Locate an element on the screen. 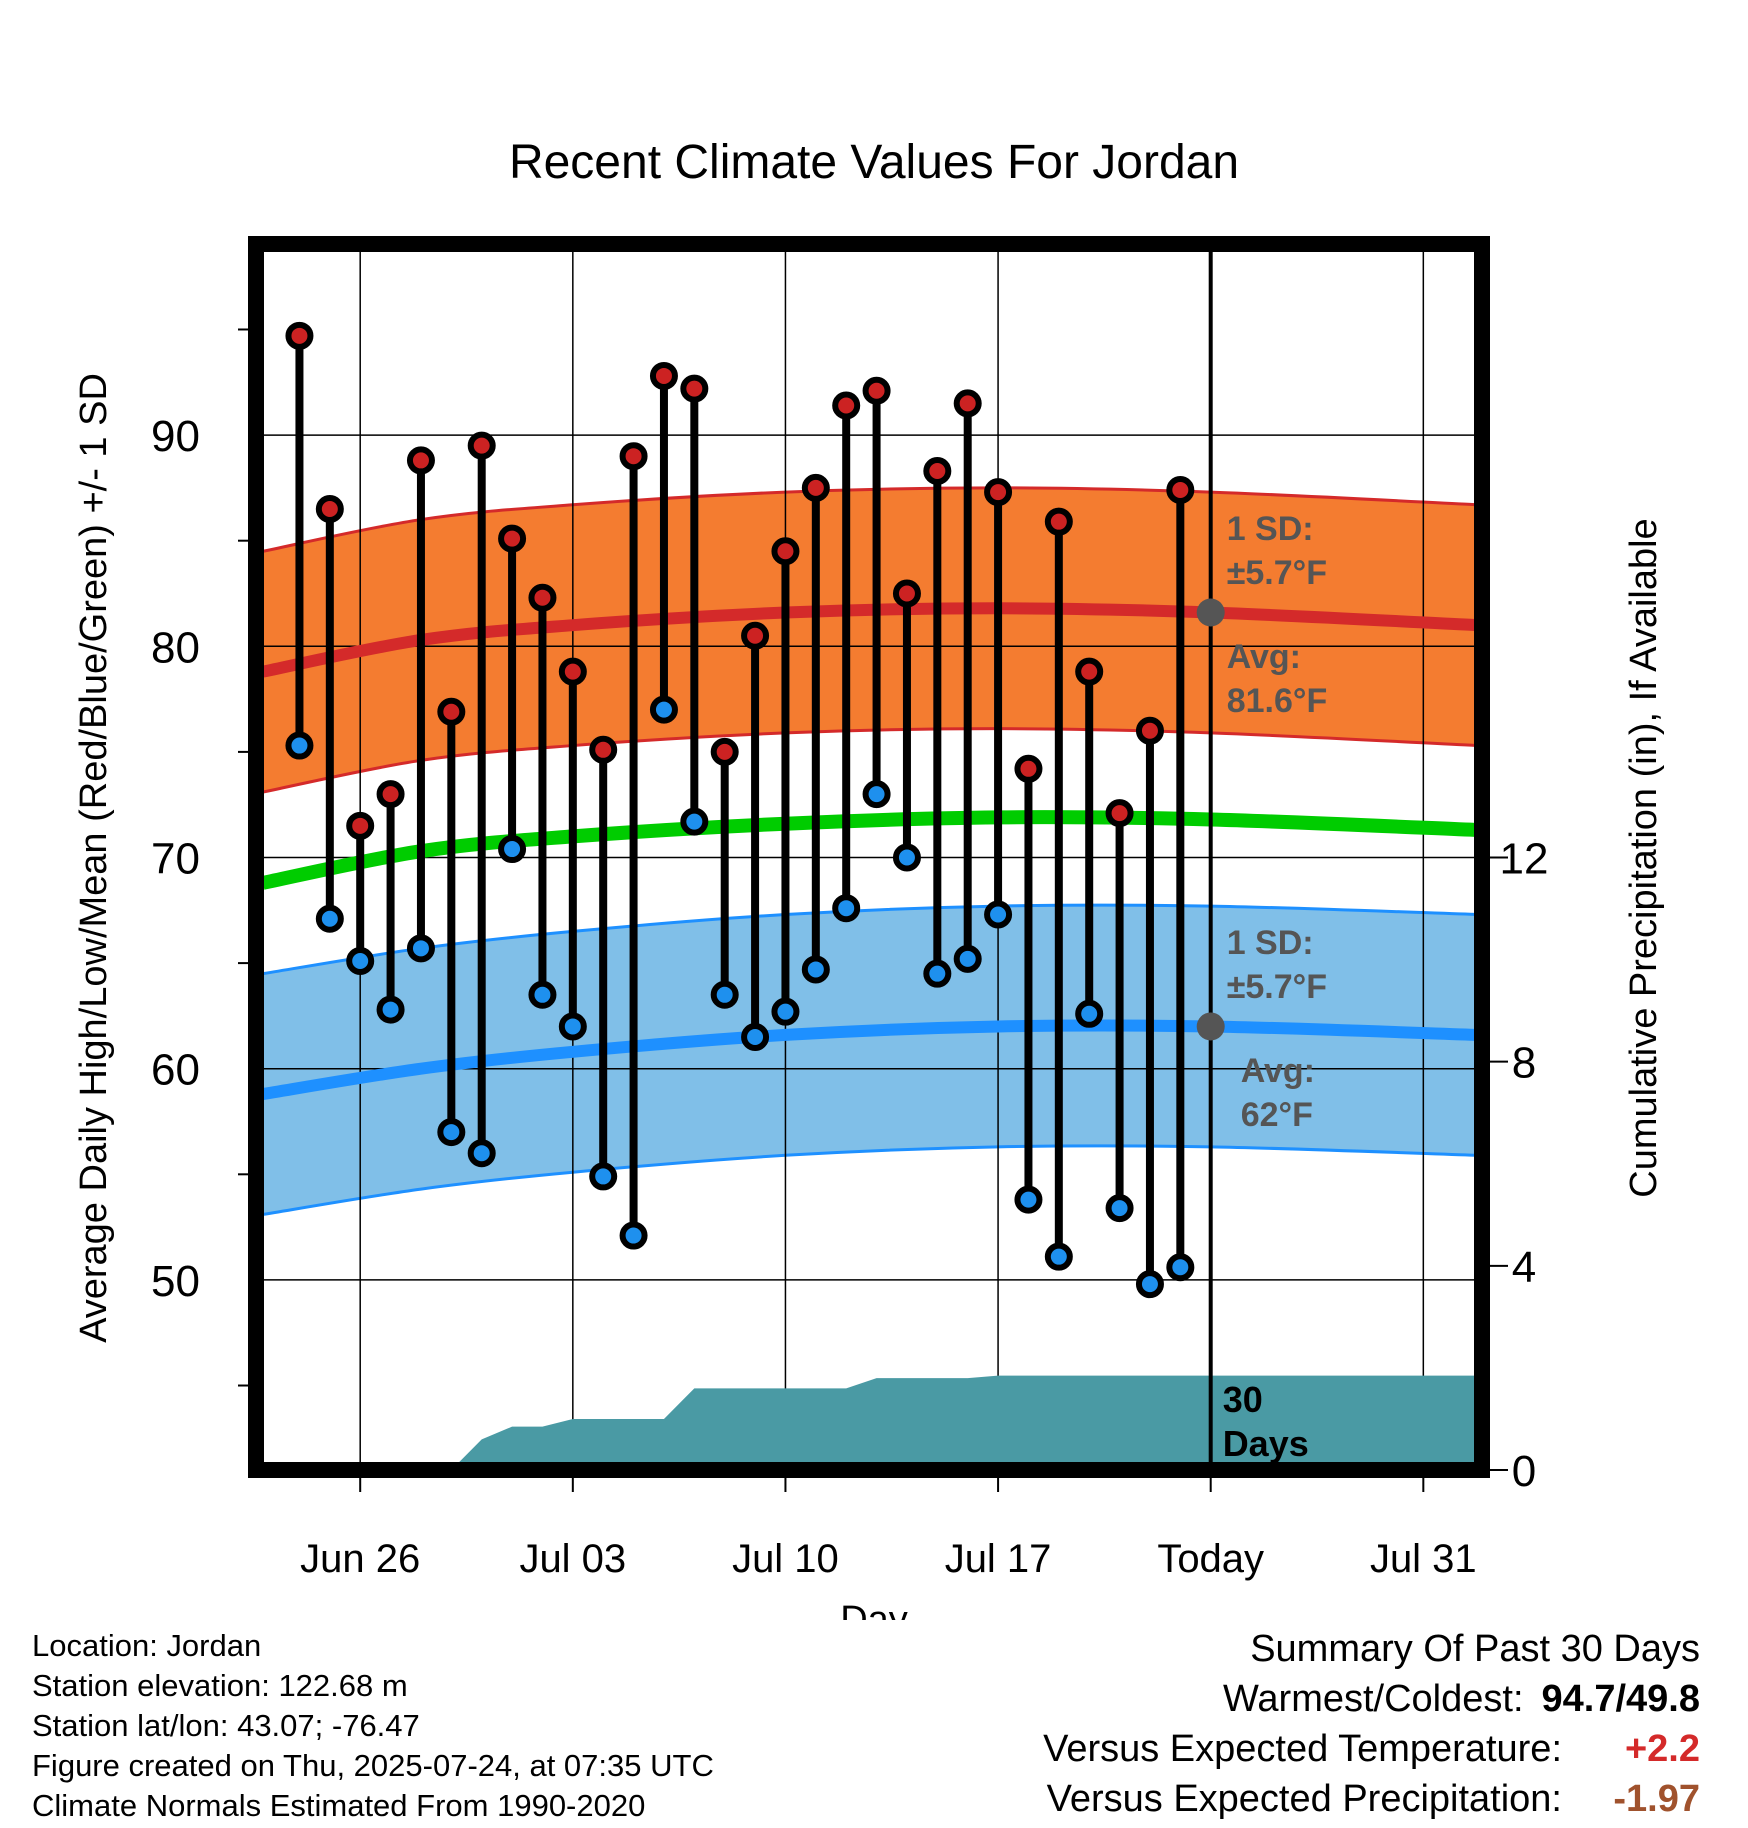 This screenshot has width=1748, height=1828. x-tick-label: Jul 03 is located at coordinates (572, 1559).